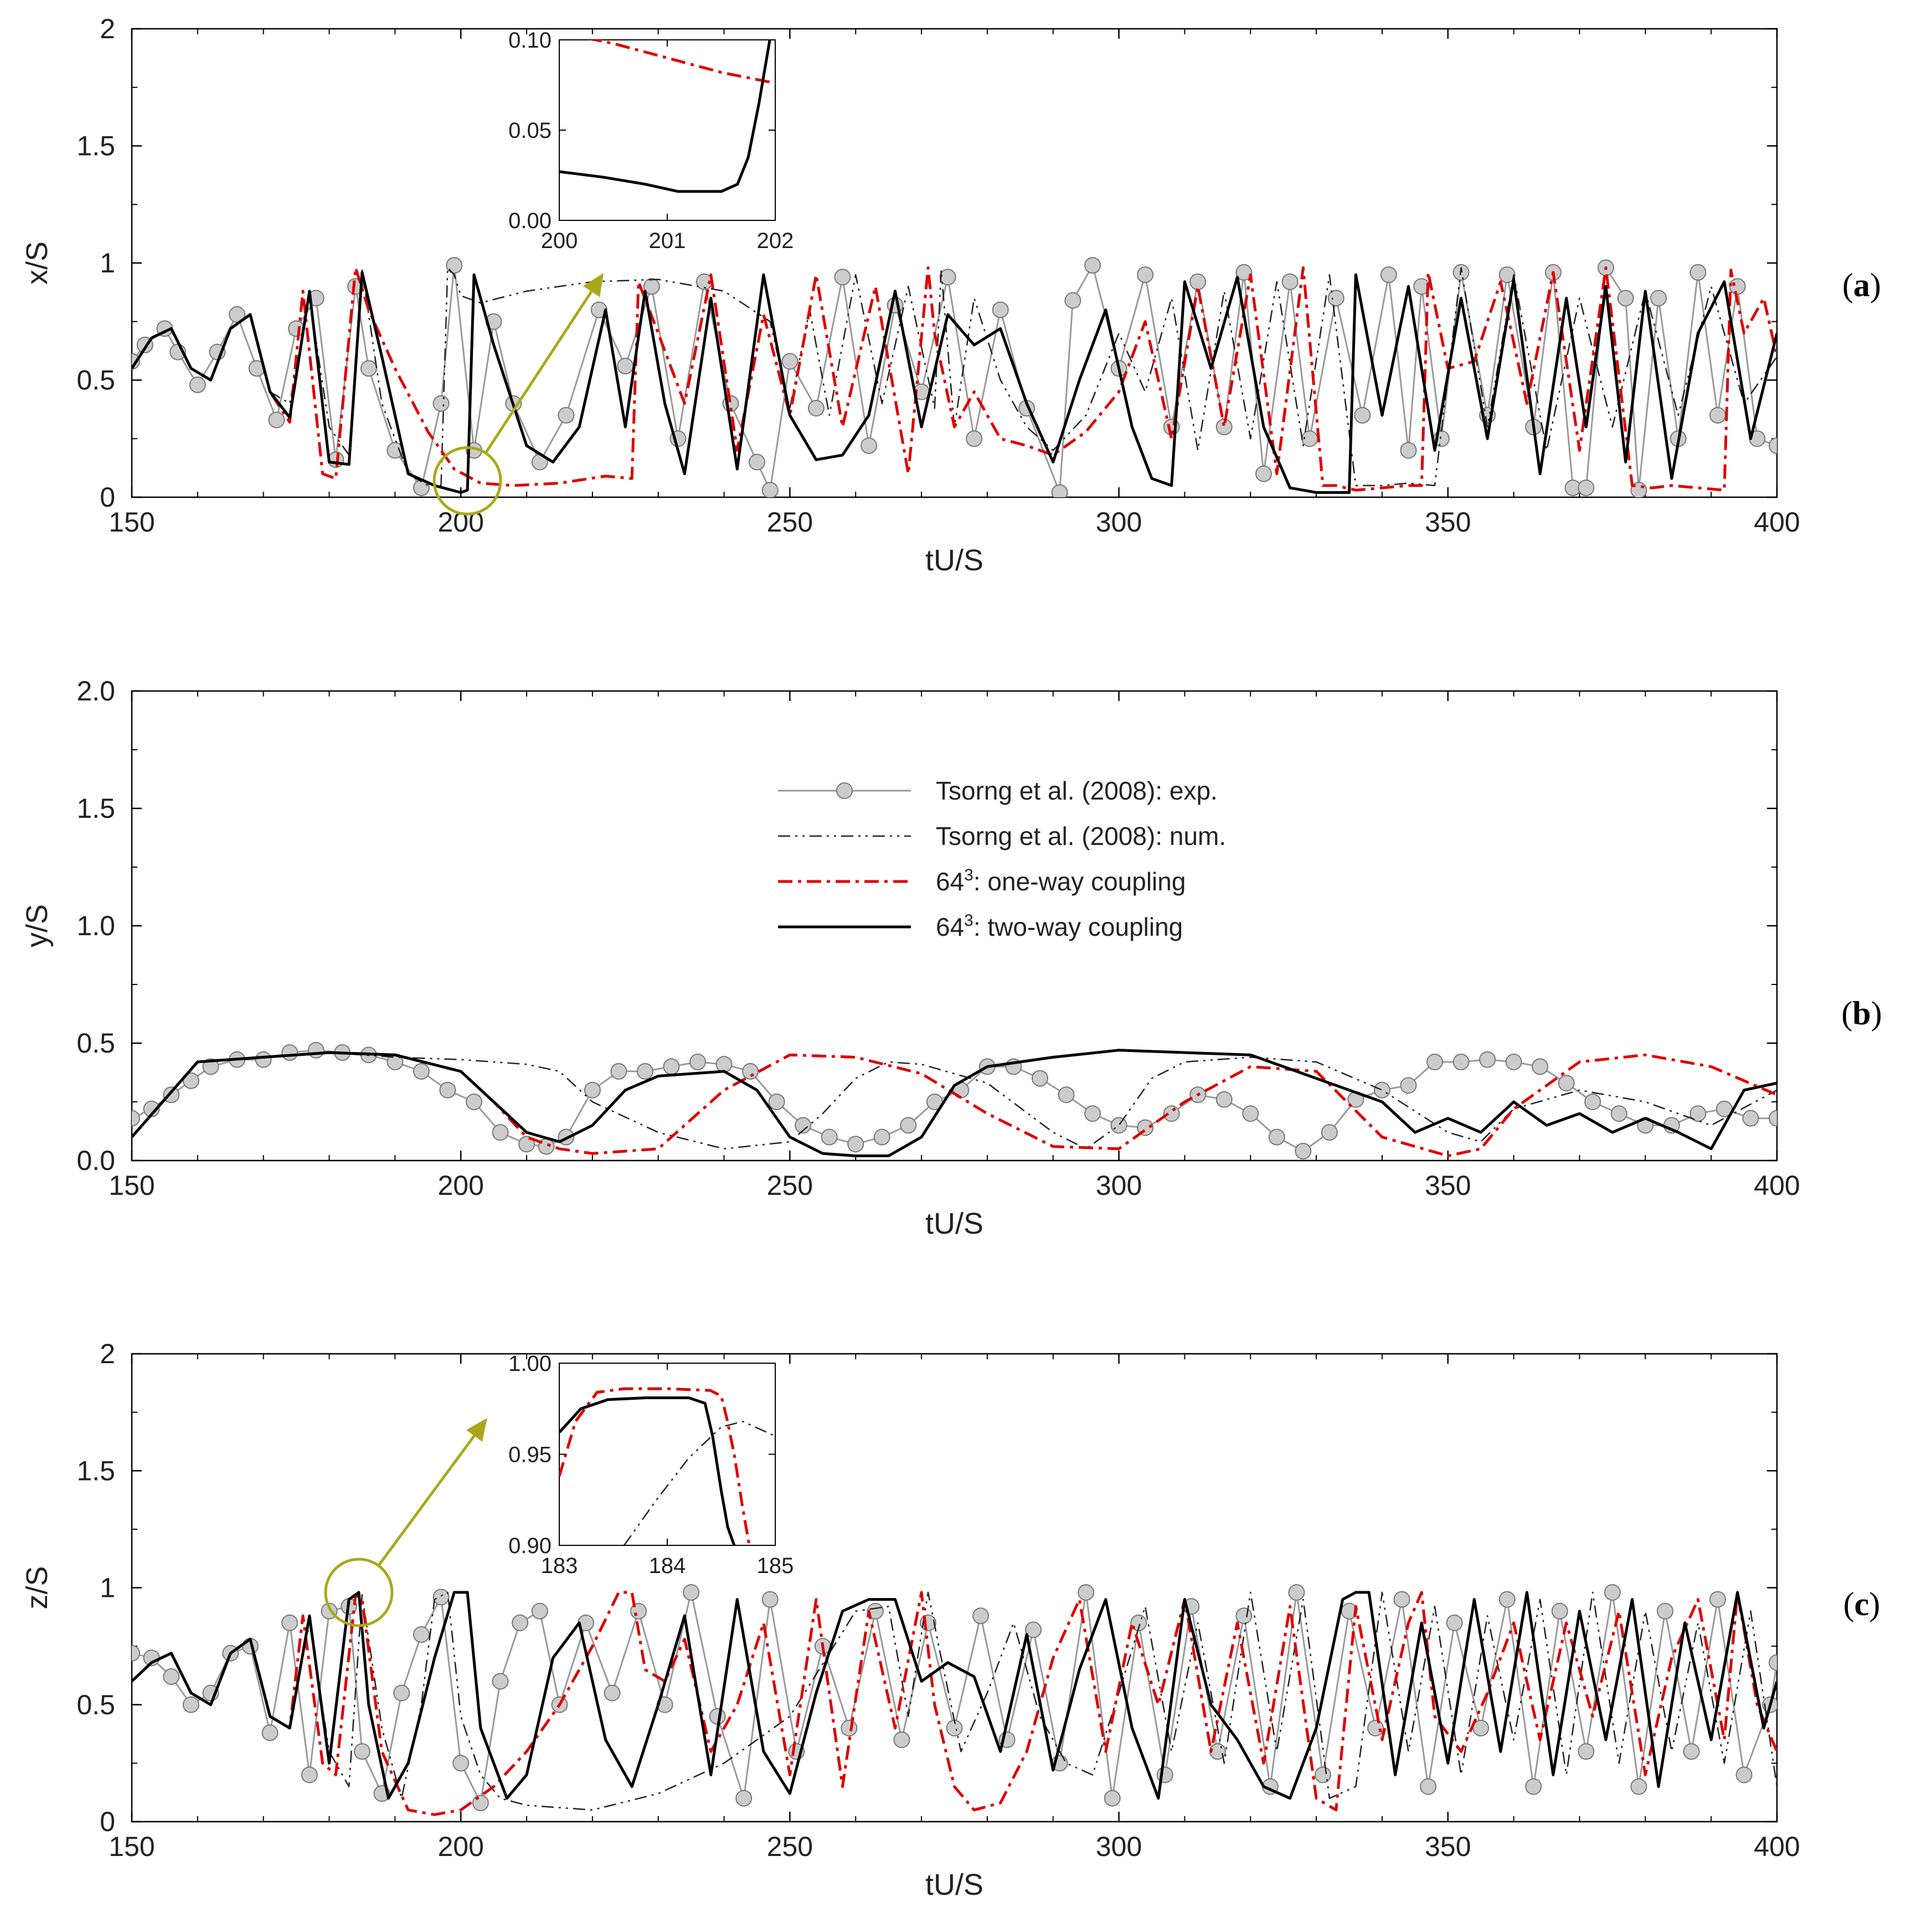  What do you see at coordinates (1061, 881) in the screenshot?
I see `legend-label-one_way: 643: one-way coupling` at bounding box center [1061, 881].